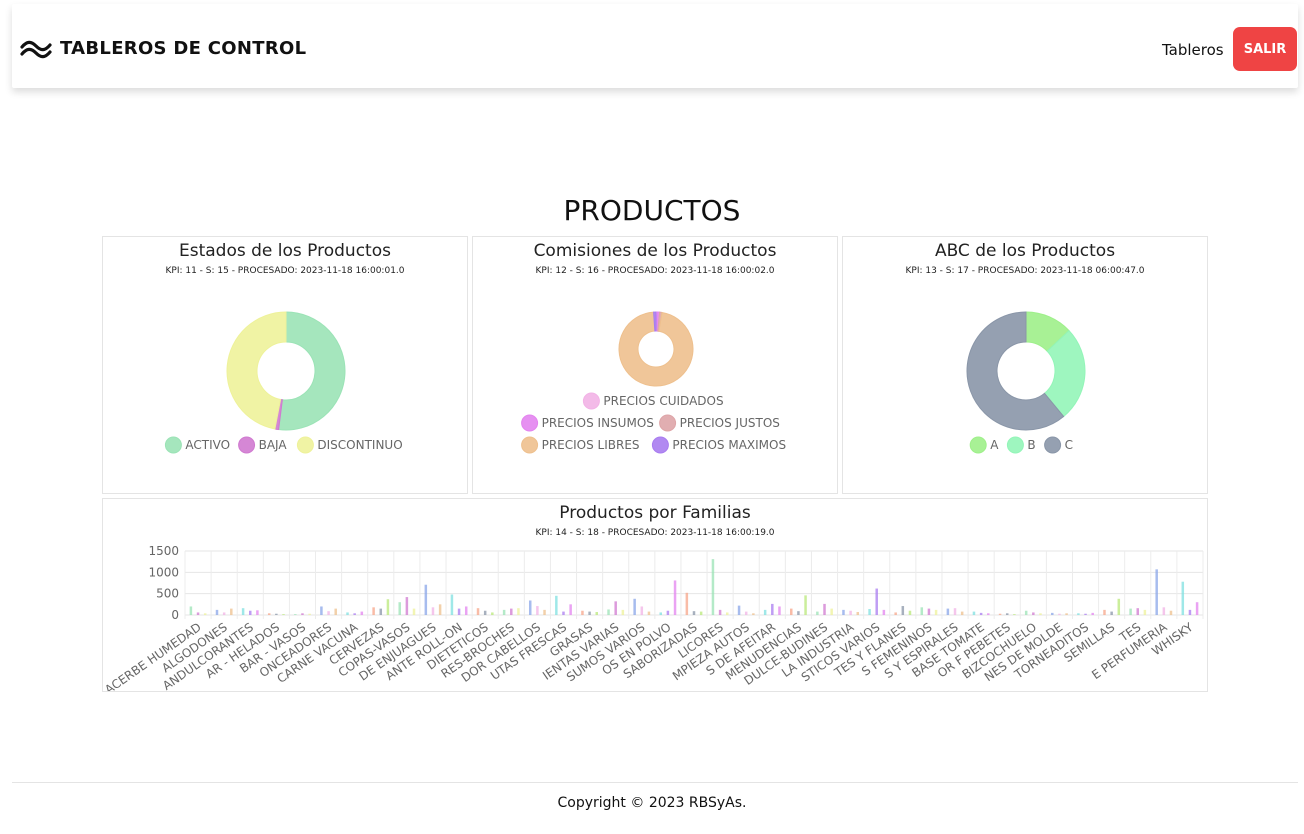  I want to click on slice-precios-libres, so click(656, 349).